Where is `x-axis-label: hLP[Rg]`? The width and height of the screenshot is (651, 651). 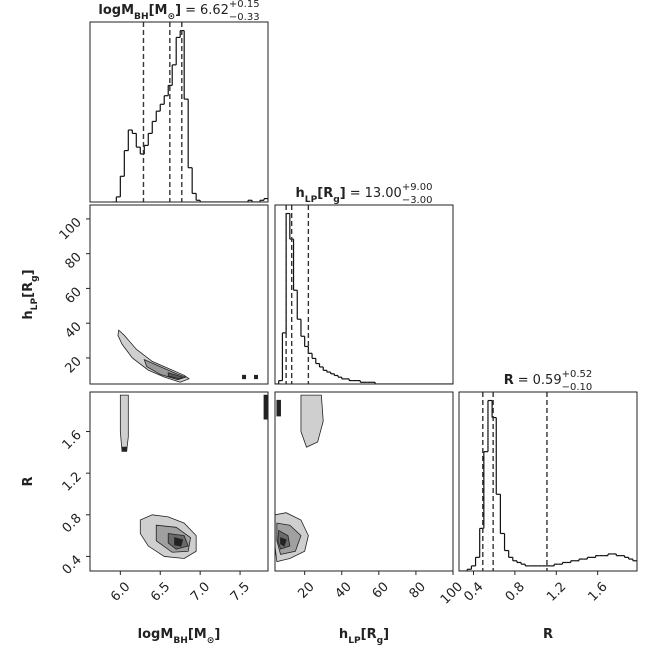 x-axis-label: hLP[Rg] is located at coordinates (364, 636).